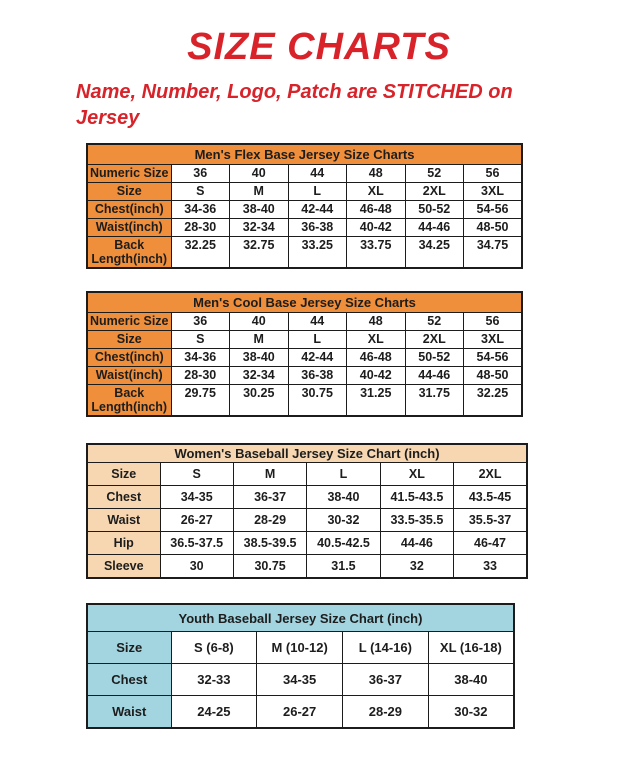 This screenshot has height=776, width=638. I want to click on size-value-cell: 33, so click(490, 566).